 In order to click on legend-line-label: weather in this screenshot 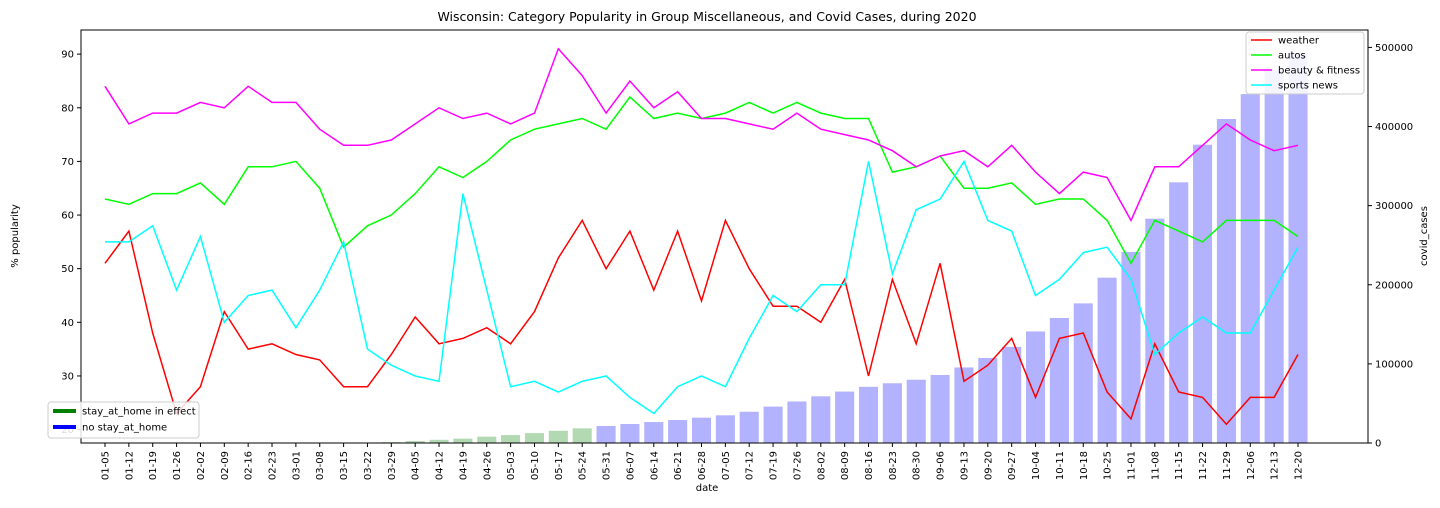, I will do `click(1299, 41)`.